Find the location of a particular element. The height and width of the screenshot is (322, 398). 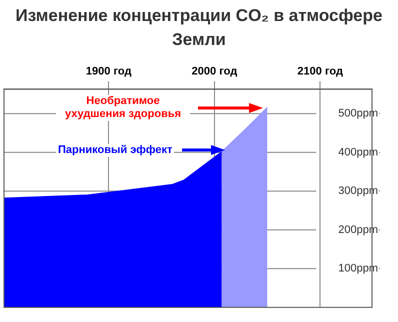

x-tick-label: 2000 год is located at coordinates (215, 72).